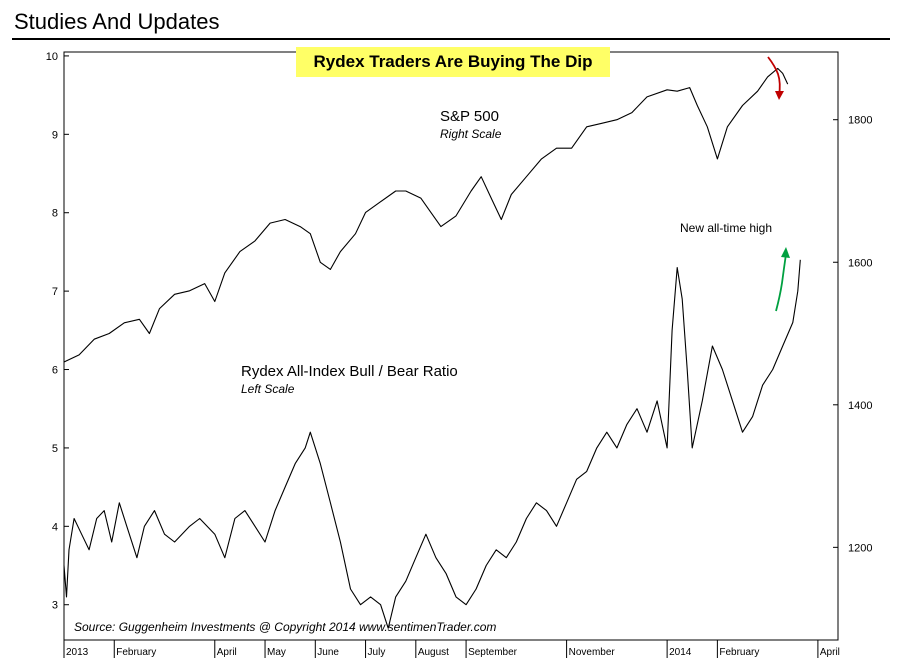 This screenshot has width=903, height=671. Describe the element at coordinates (860, 406) in the screenshot. I see `right-tick-label: 1400` at that location.